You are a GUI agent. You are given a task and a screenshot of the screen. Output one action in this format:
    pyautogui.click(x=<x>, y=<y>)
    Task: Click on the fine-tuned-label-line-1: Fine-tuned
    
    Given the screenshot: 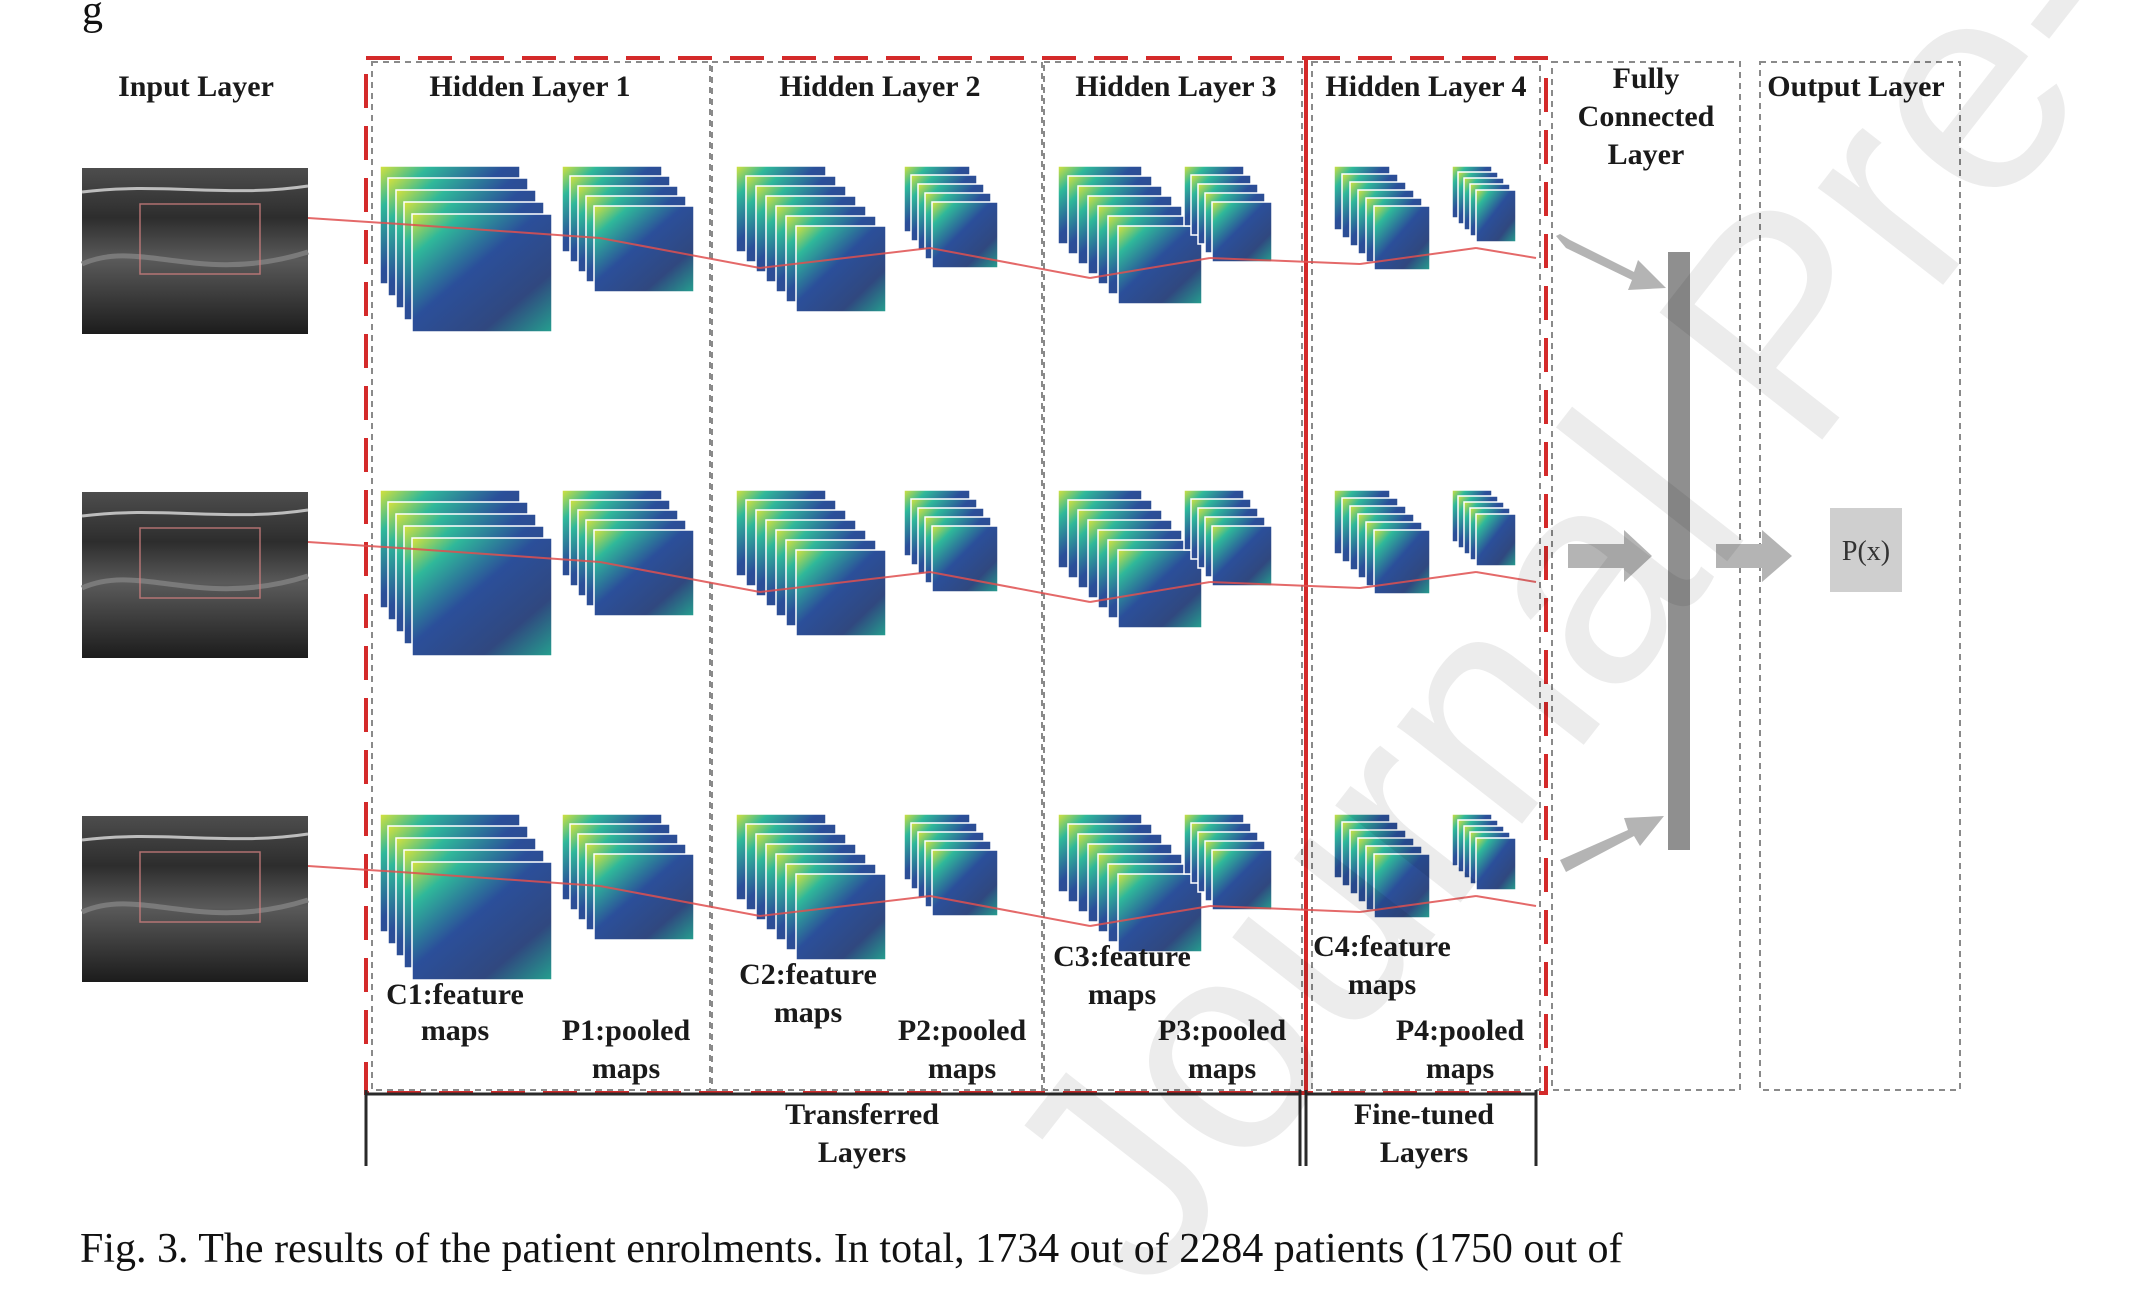 What is the action you would take?
    pyautogui.click(x=1424, y=1114)
    